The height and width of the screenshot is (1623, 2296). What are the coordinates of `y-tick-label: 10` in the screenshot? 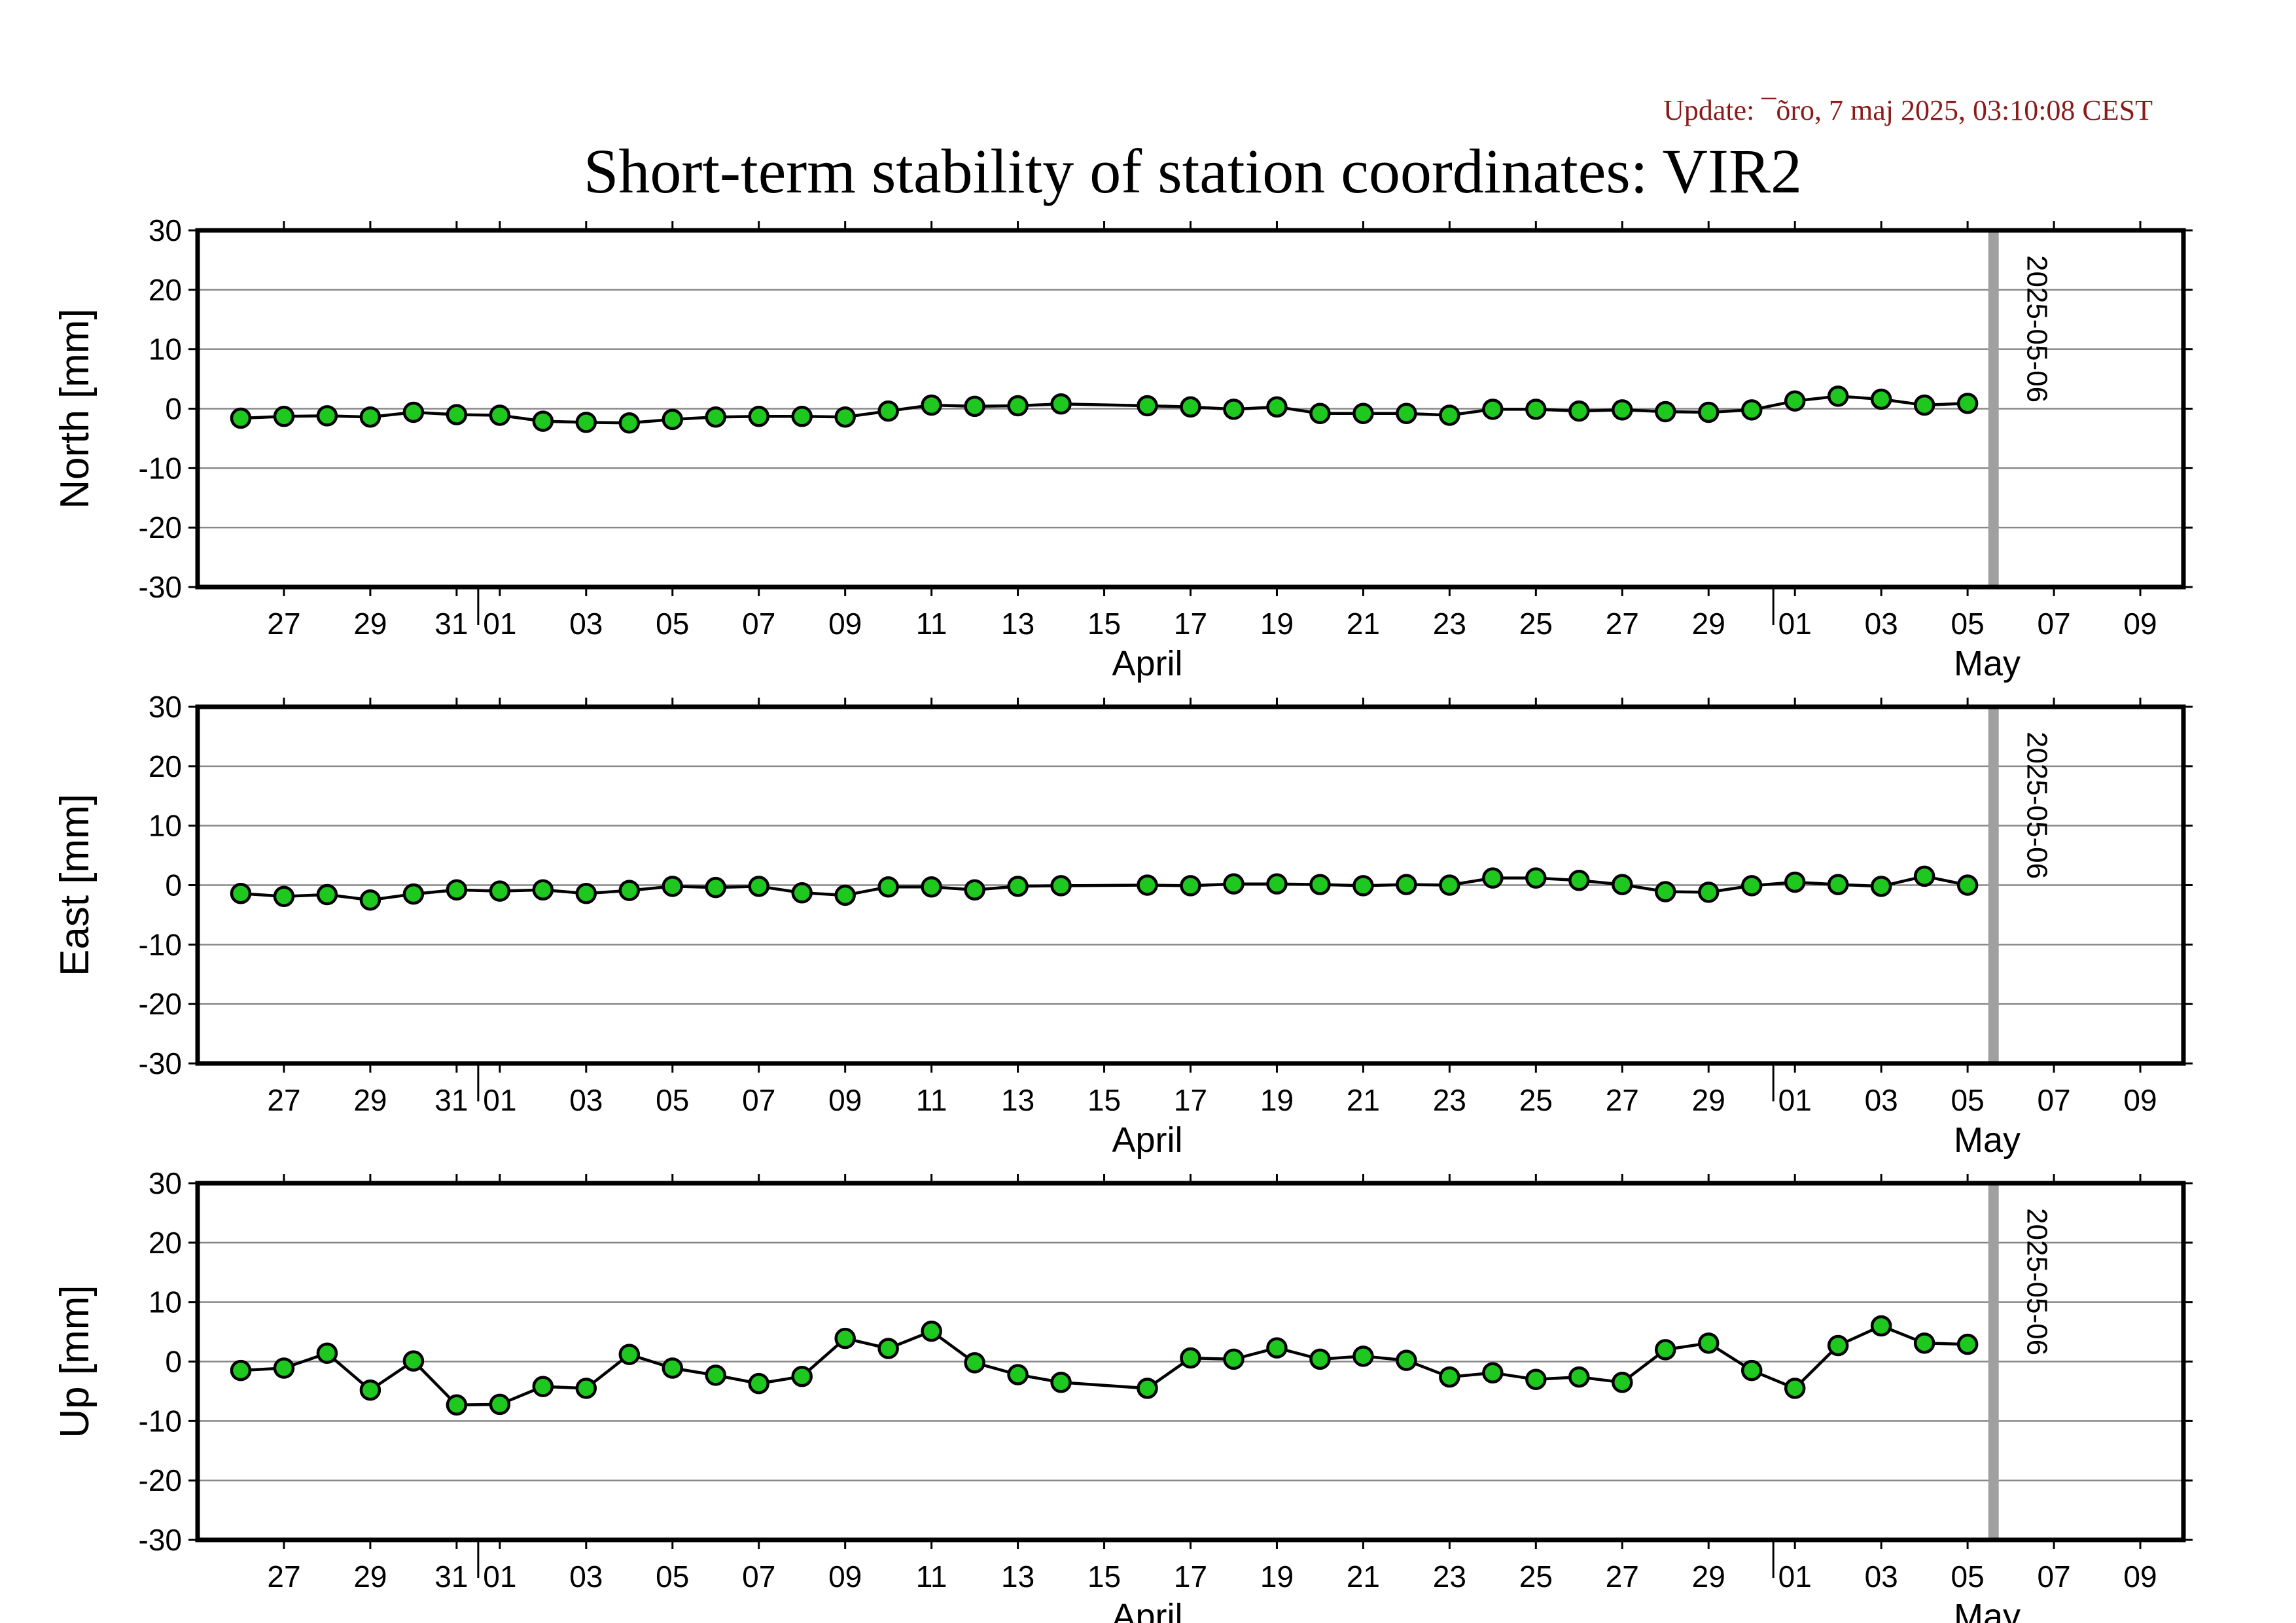 It's located at (165, 1302).